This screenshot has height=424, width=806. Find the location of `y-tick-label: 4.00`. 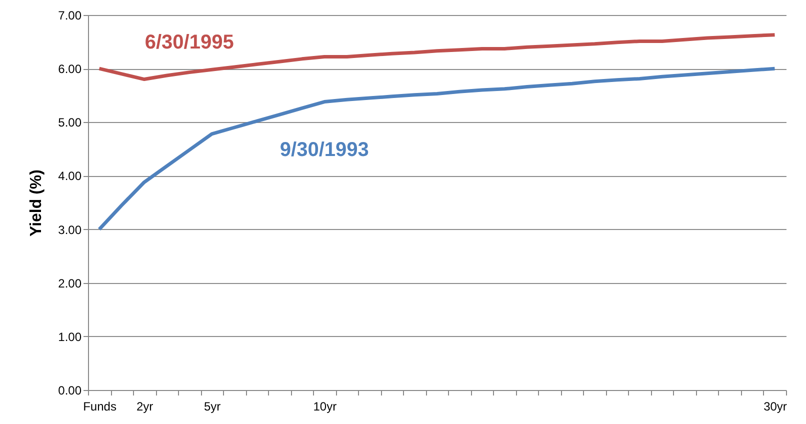

y-tick-label: 4.00 is located at coordinates (70, 176).